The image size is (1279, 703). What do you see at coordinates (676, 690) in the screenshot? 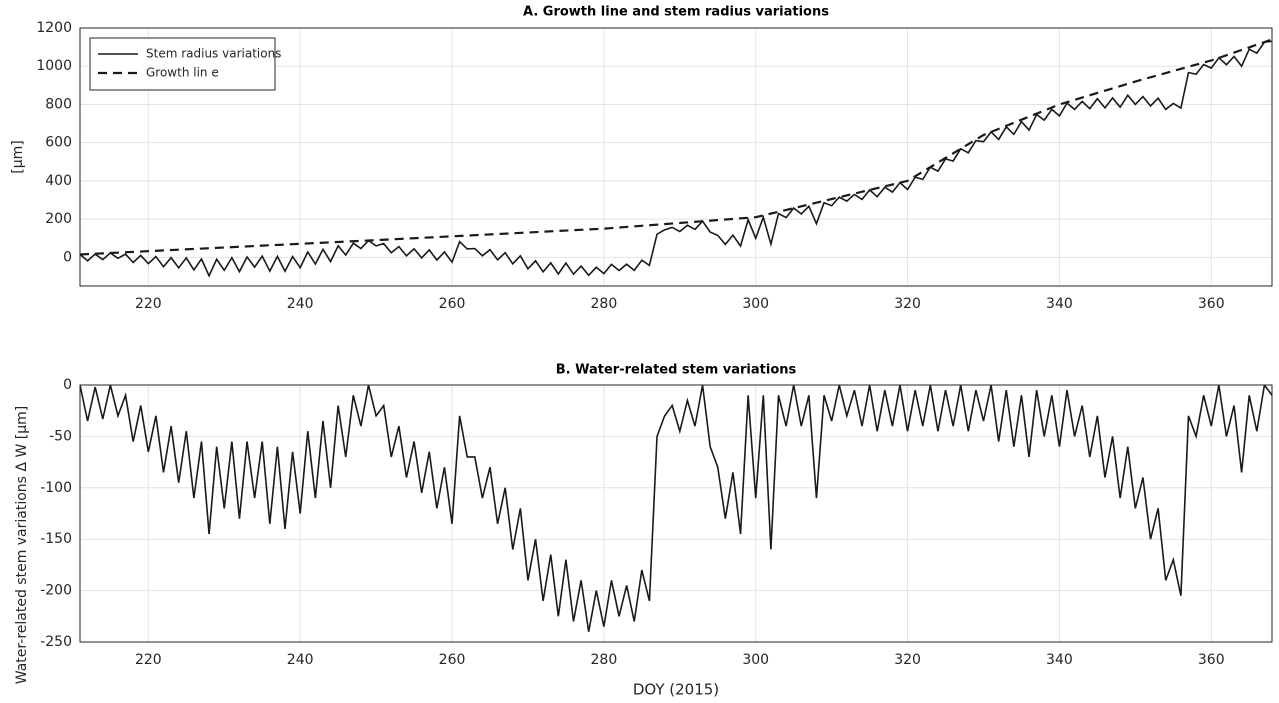
I see `x-axis-label: DOY (2015)` at bounding box center [676, 690].